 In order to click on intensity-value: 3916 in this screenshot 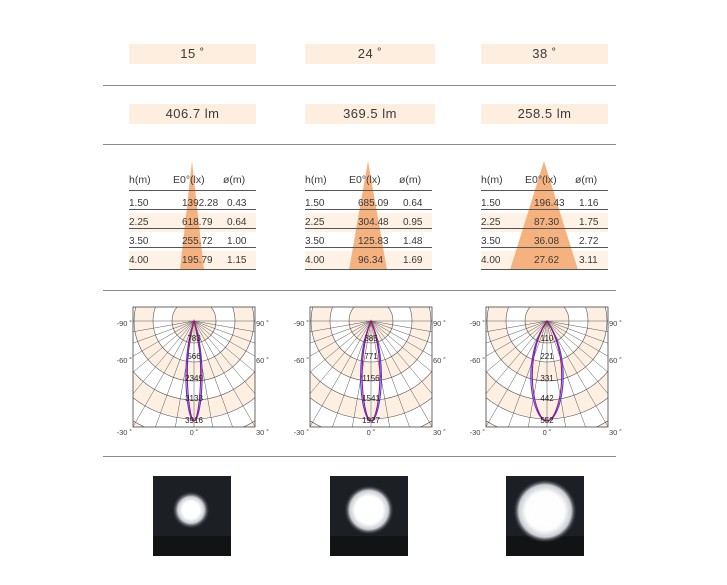, I will do `click(194, 420)`.